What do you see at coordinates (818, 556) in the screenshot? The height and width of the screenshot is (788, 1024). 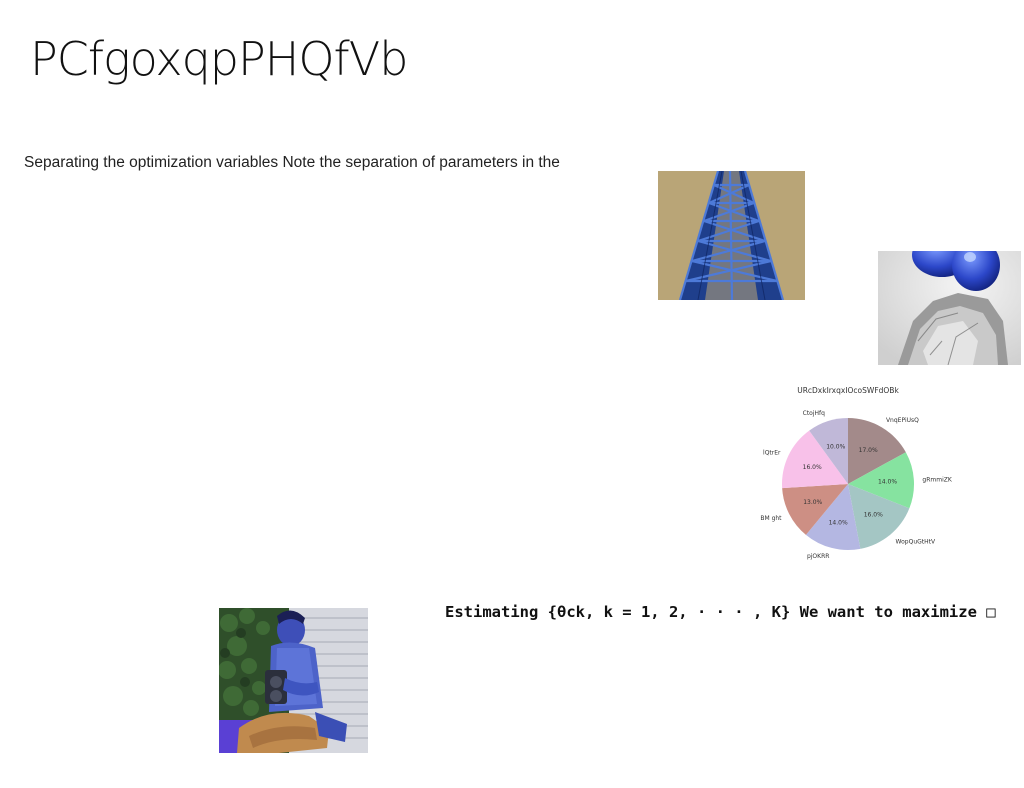 I see `pie-category-label: pjOKRR` at bounding box center [818, 556].